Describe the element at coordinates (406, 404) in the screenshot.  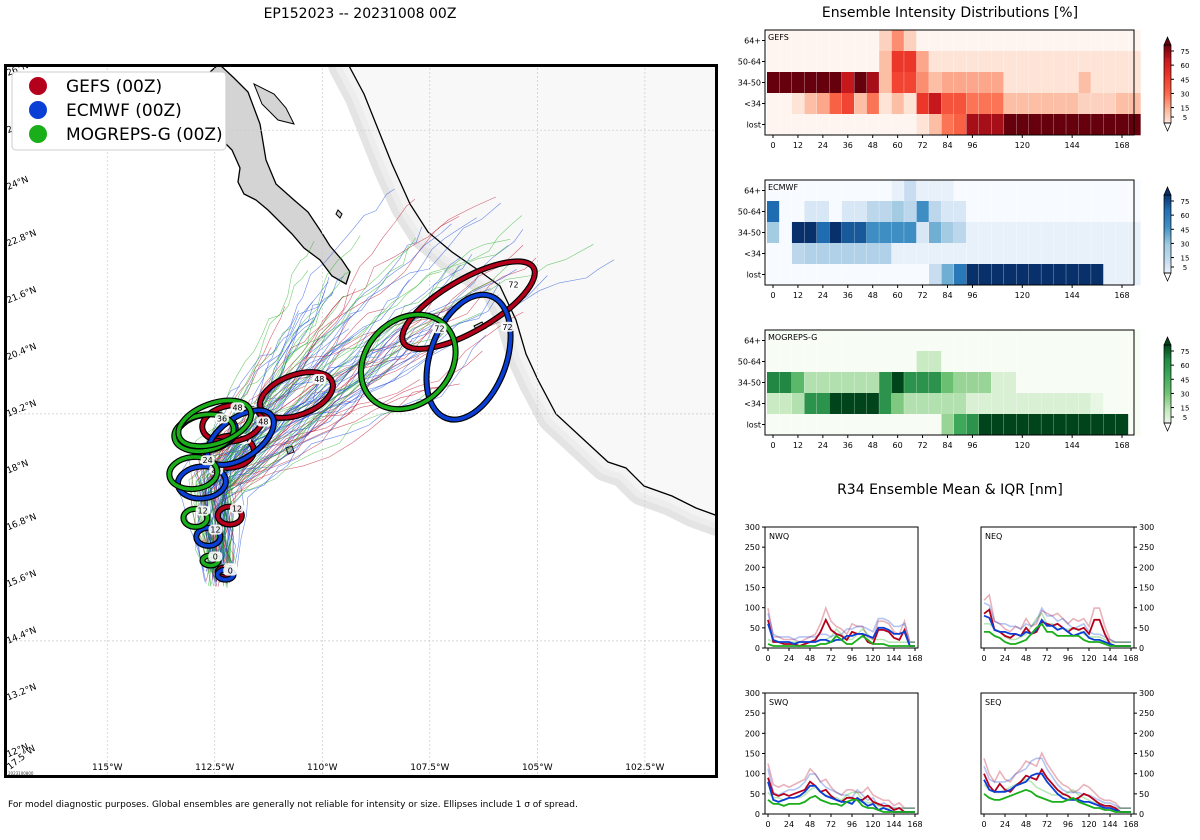
I see `member-track` at that location.